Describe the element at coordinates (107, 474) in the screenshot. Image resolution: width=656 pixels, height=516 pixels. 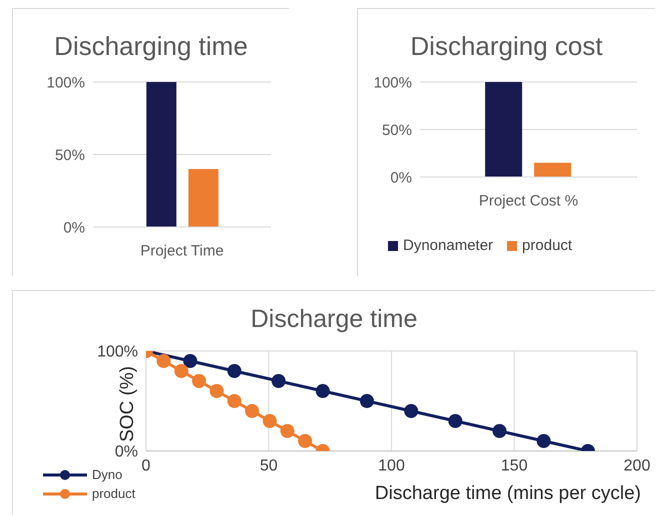
I see `legend-label: Dyno` at that location.